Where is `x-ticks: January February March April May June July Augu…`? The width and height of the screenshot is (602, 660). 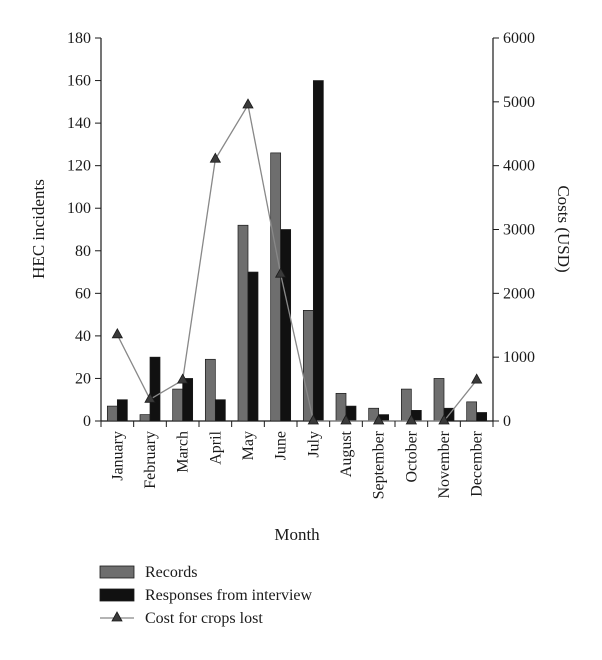 x-ticks: January February March April May June July Augu… is located at coordinates (297, 460).